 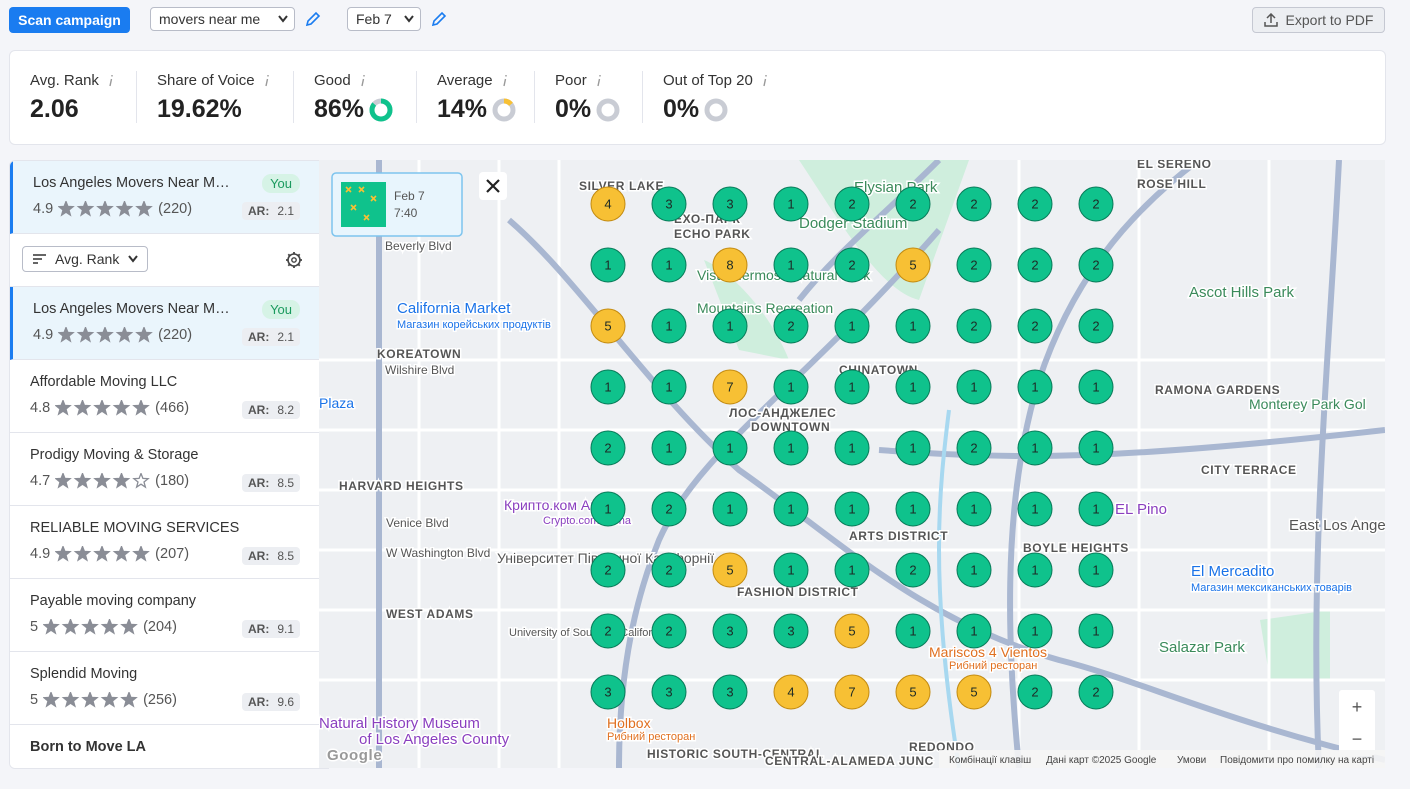 What do you see at coordinates (165, 746) in the screenshot?
I see `listing: Born to Move LA` at bounding box center [165, 746].